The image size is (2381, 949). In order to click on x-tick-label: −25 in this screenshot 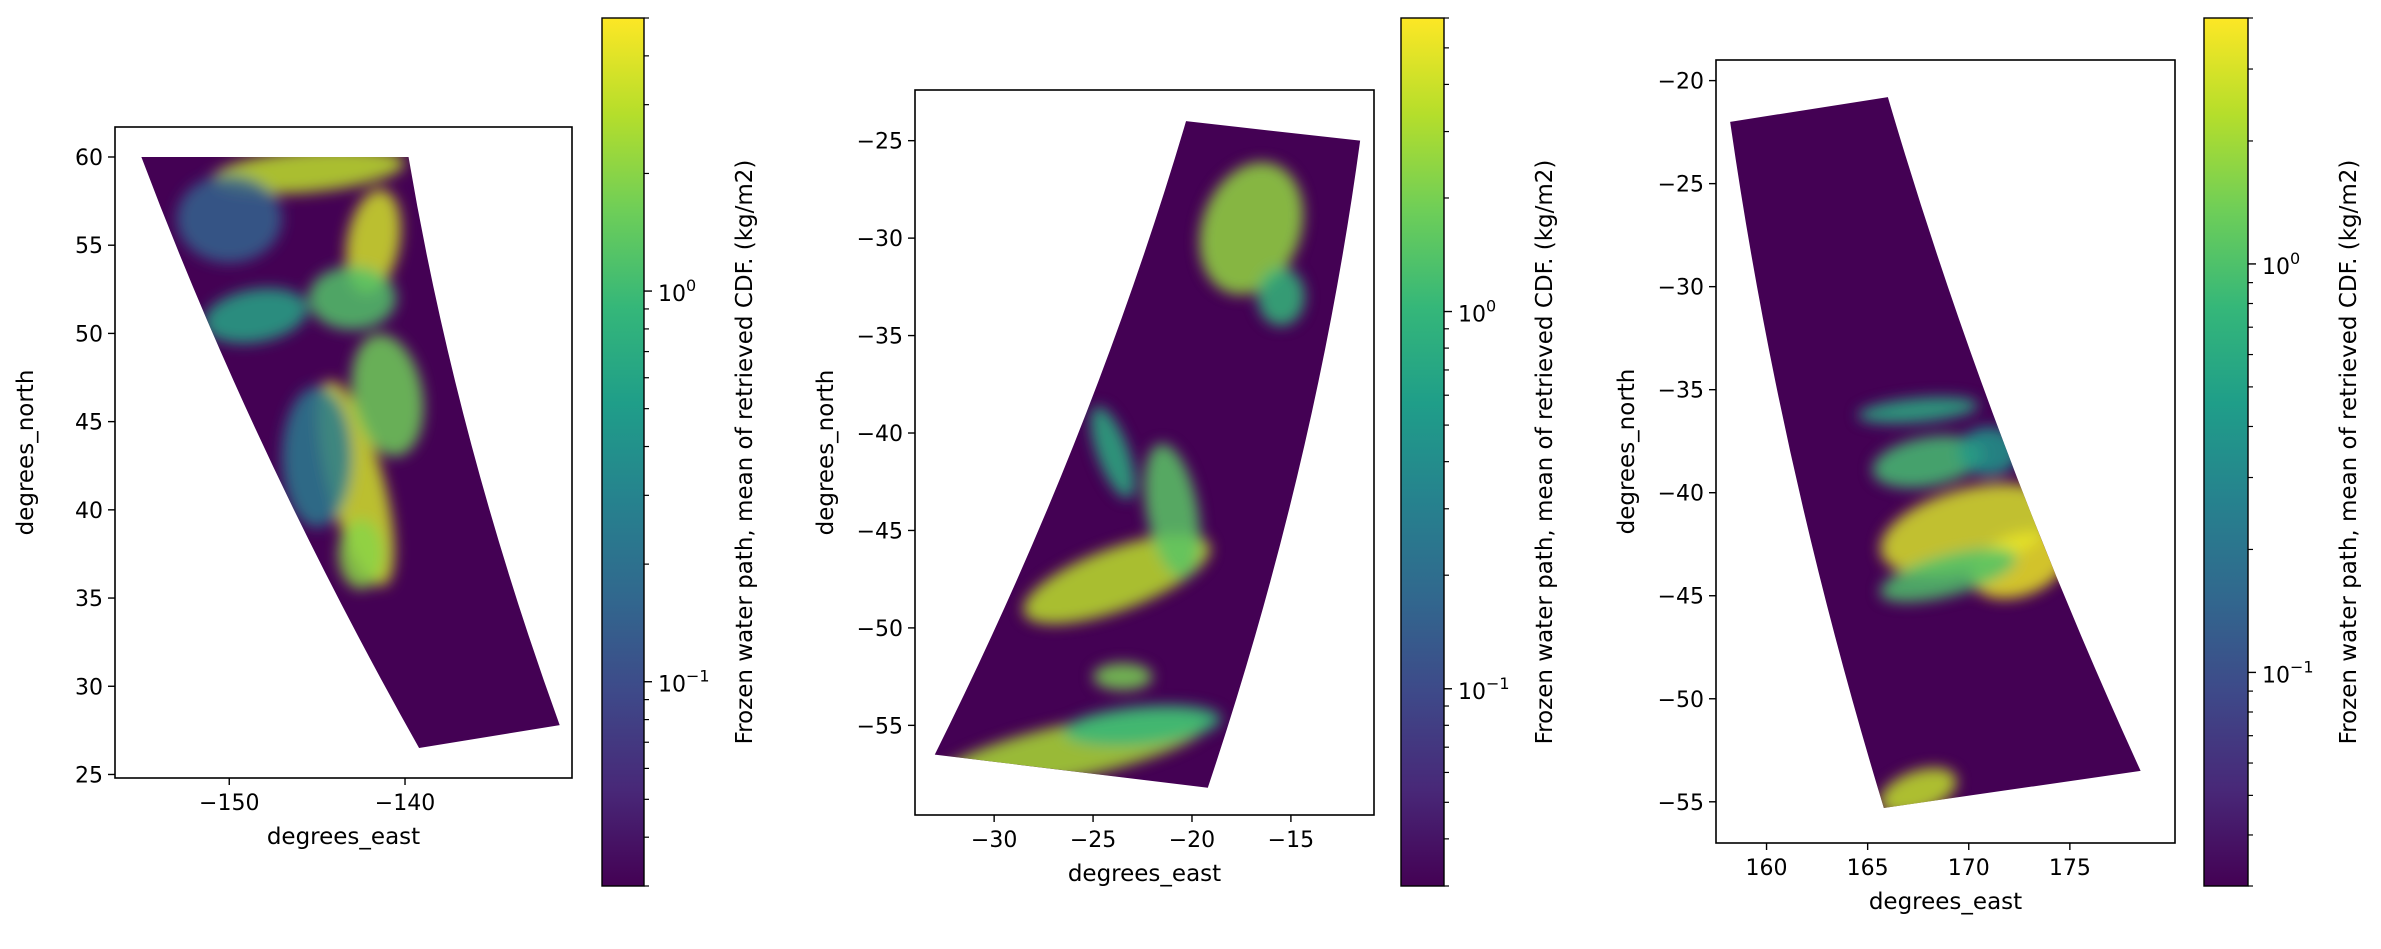, I will do `click(1093, 840)`.